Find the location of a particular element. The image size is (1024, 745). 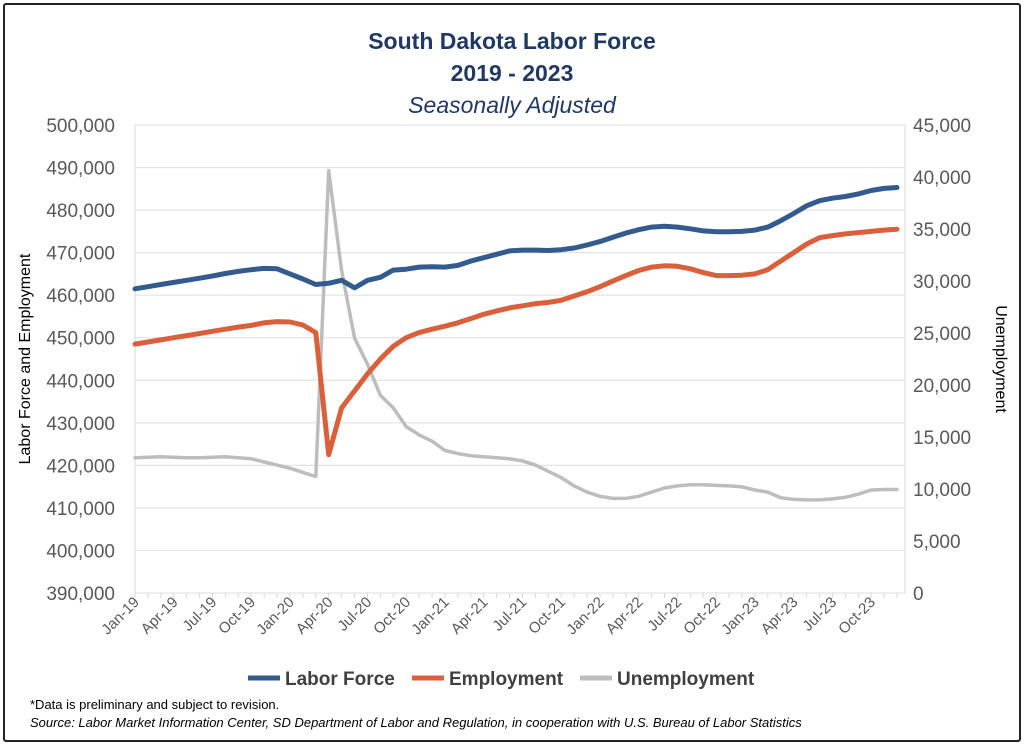

x-tick-label: Oct-20 is located at coordinates (392, 616).